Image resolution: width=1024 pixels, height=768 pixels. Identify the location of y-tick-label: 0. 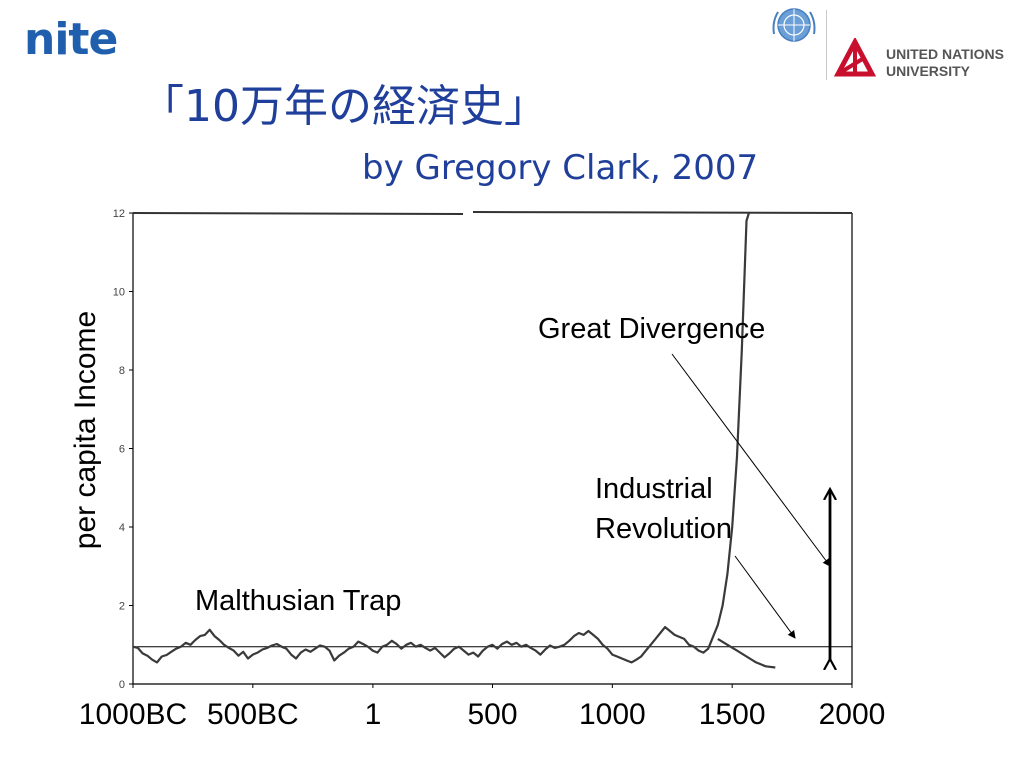
(122, 685).